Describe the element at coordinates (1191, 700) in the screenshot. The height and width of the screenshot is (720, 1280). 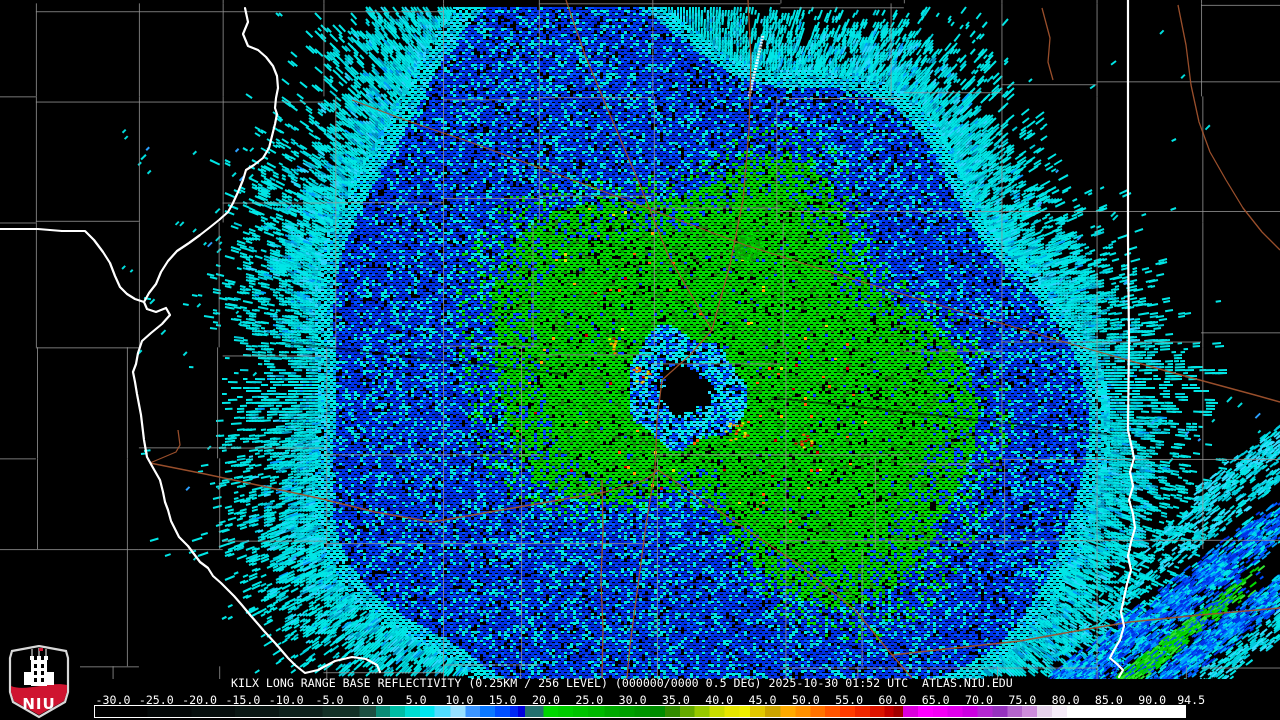
I see `colorbar-tick-label: 94.5` at that location.